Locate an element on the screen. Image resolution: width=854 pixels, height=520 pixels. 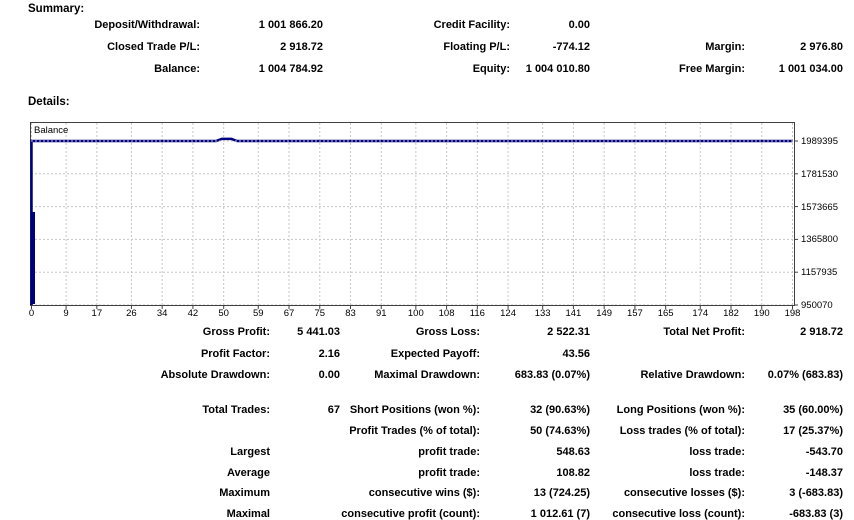
x-axis-tick-label: 141 is located at coordinates (573, 313).